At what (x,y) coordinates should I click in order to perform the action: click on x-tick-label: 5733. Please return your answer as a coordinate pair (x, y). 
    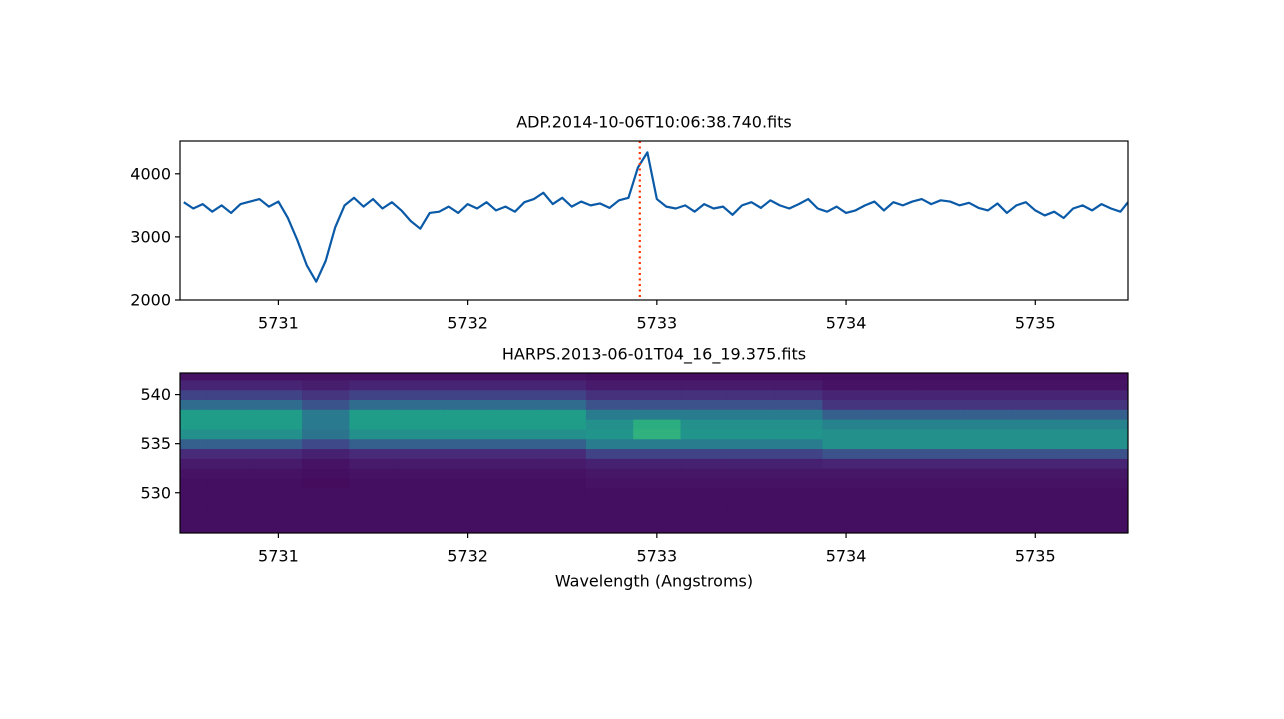
    Looking at the image, I should click on (656, 323).